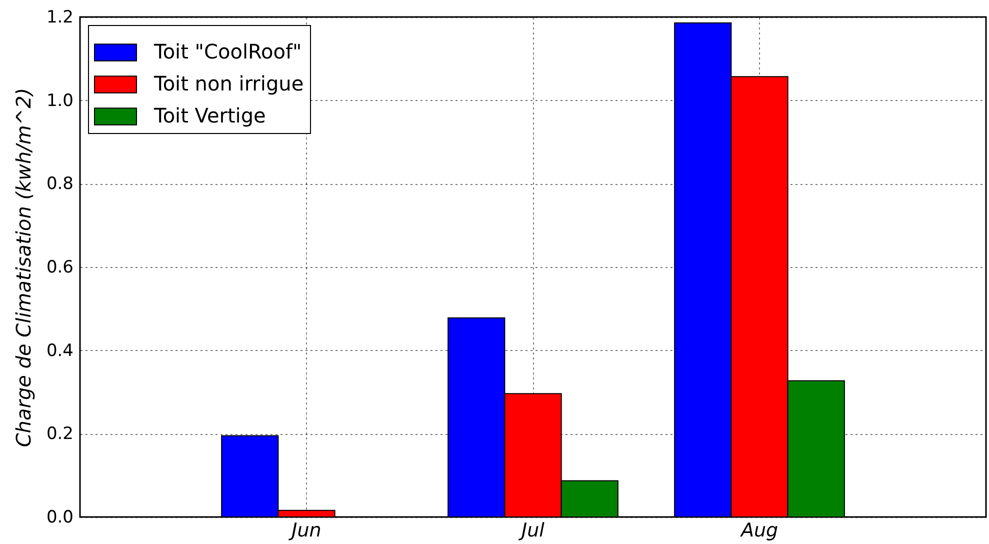 This screenshot has width=989, height=544. I want to click on y-tick-label: 0.8, so click(60, 184).